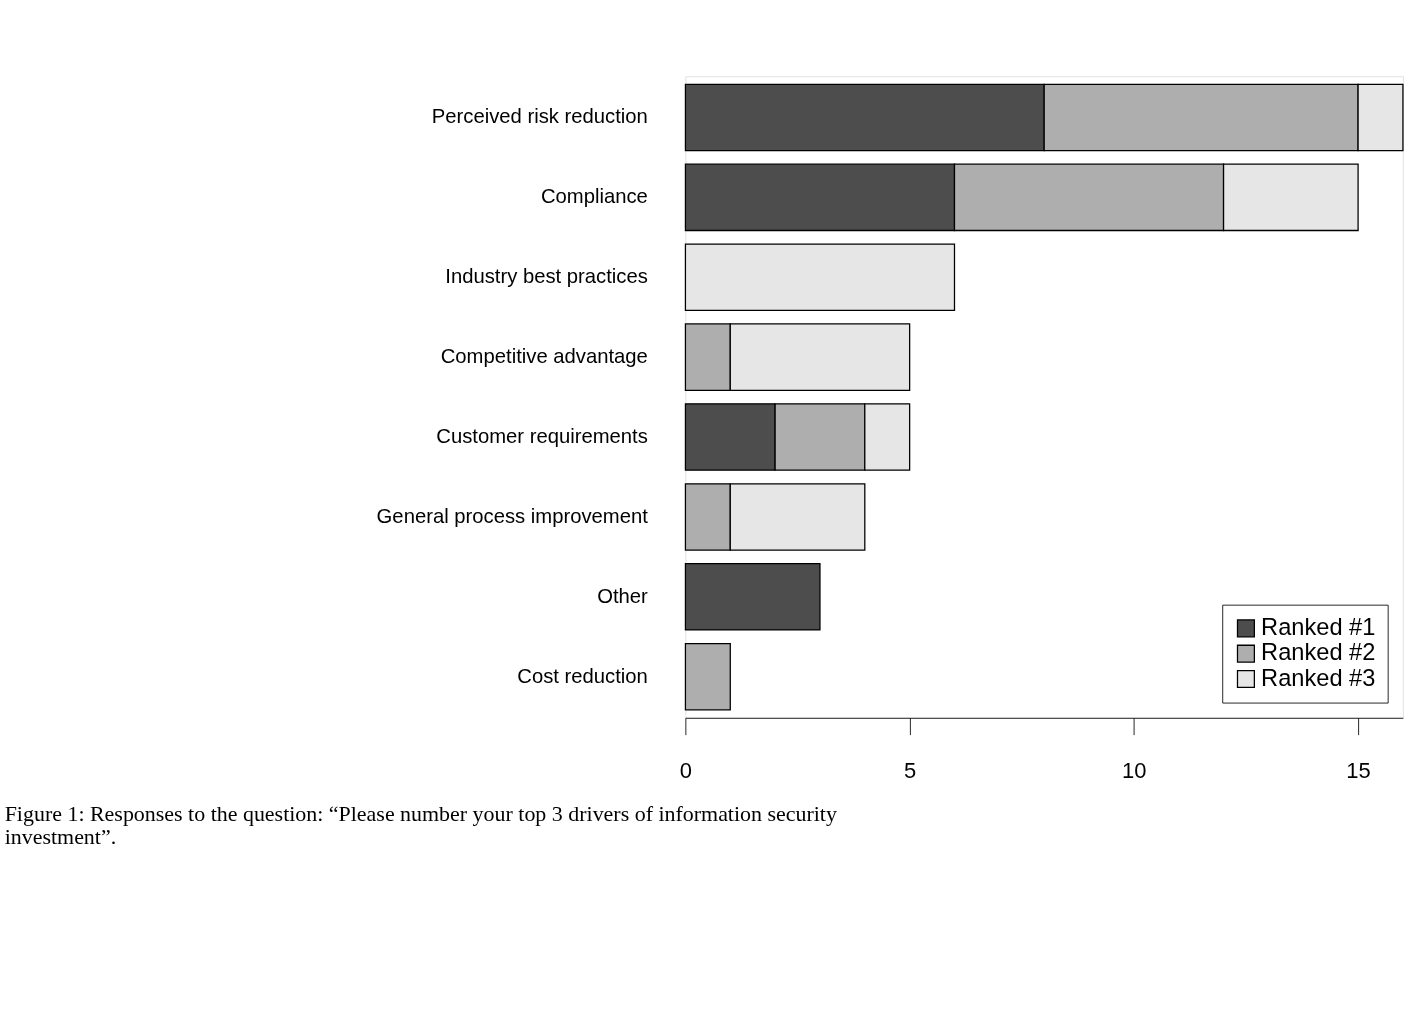 The height and width of the screenshot is (1011, 1408). What do you see at coordinates (1134, 771) in the screenshot?
I see `x-tick-label: 10` at bounding box center [1134, 771].